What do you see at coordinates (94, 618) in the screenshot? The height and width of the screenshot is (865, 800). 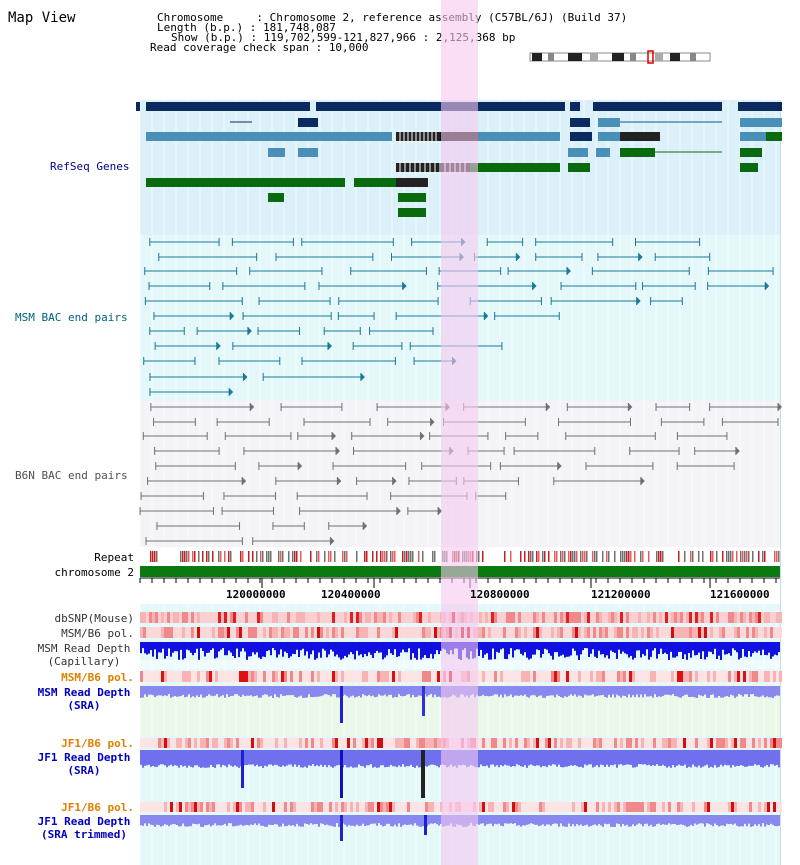 I see `track-label-dbsnp: dbSNP(Mouse)` at bounding box center [94, 618].